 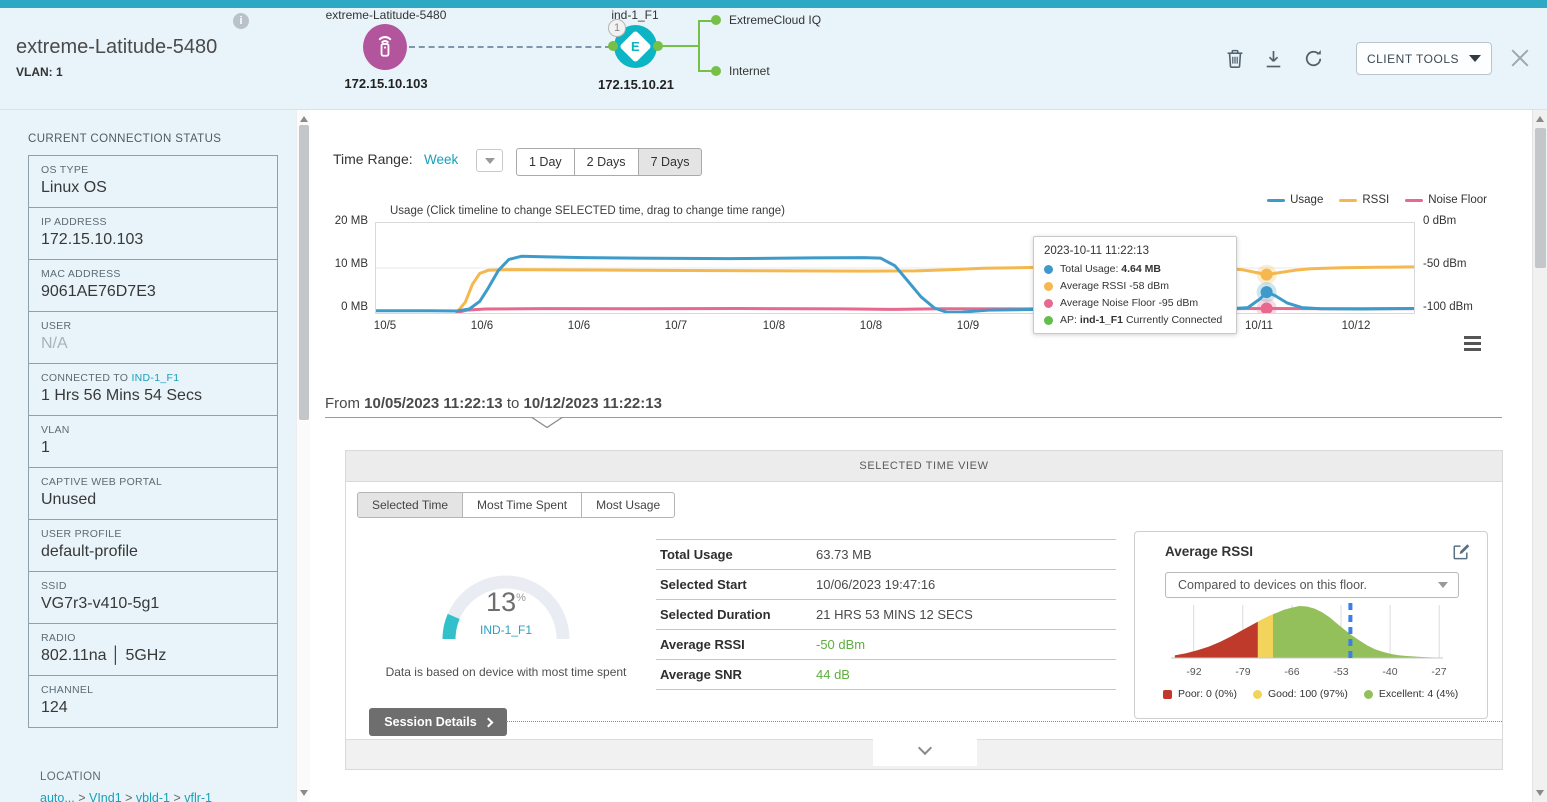 I want to click on tab-selected-time: Selected Time, so click(x=410, y=505).